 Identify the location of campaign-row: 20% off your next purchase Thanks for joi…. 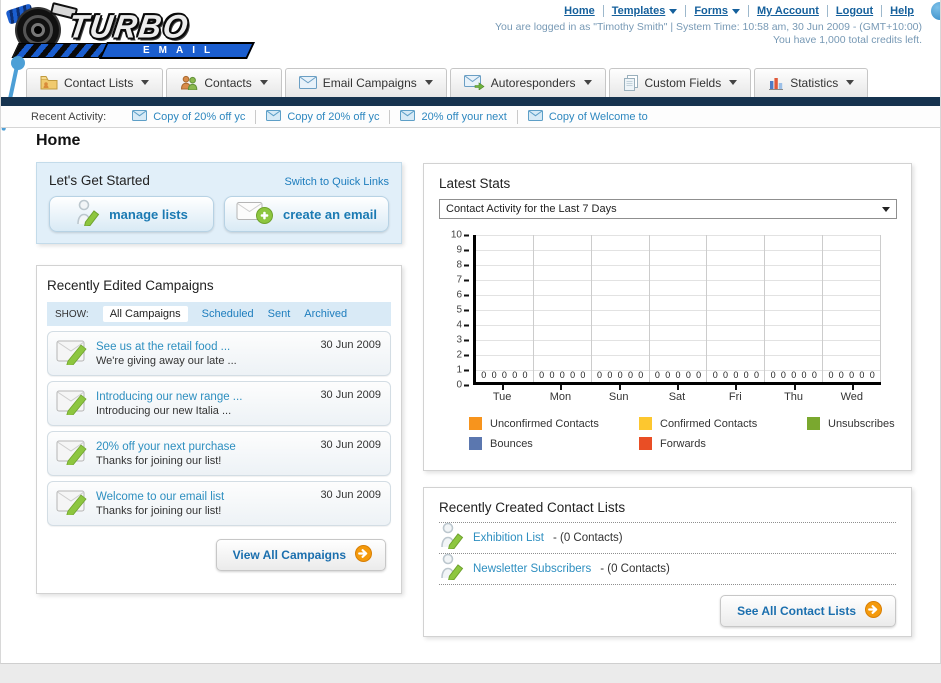
(219, 453).